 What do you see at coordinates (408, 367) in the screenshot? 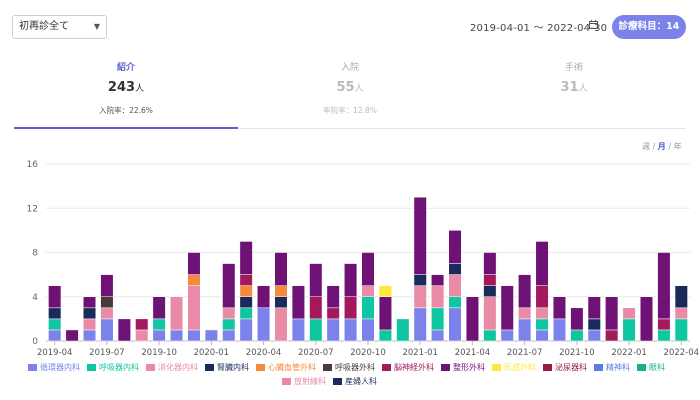
I see `legend-item: 脳神経外科` at bounding box center [408, 367].